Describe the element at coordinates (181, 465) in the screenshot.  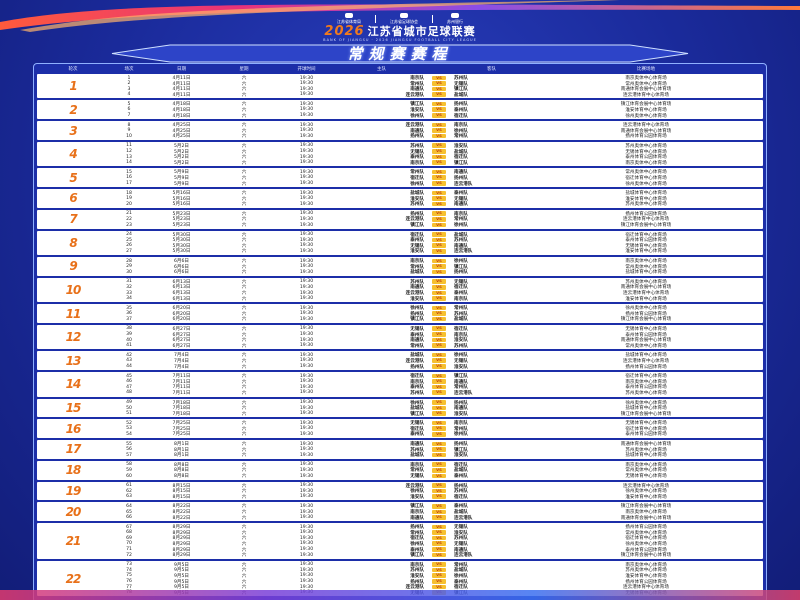
I see `date: 8月8日` at that location.